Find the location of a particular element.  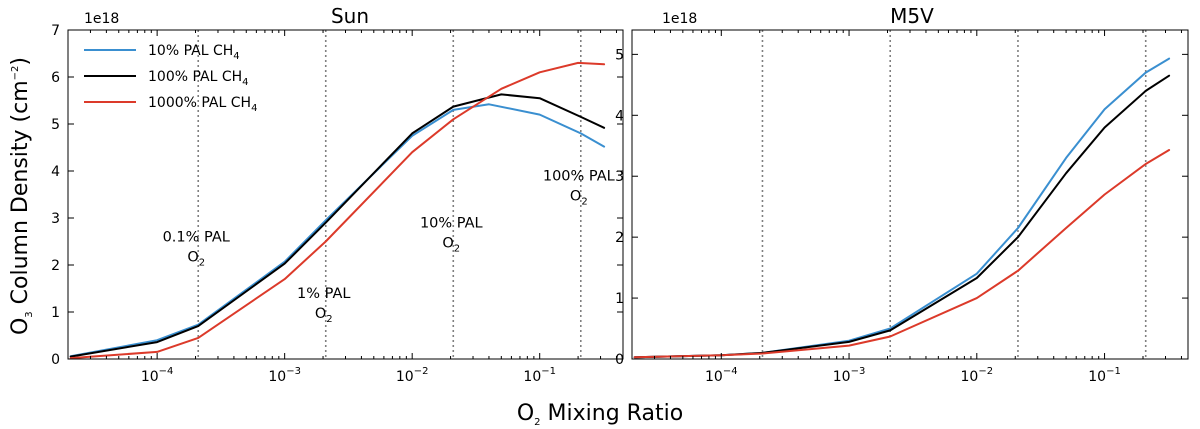

panel-title: Sun is located at coordinates (350, 16).